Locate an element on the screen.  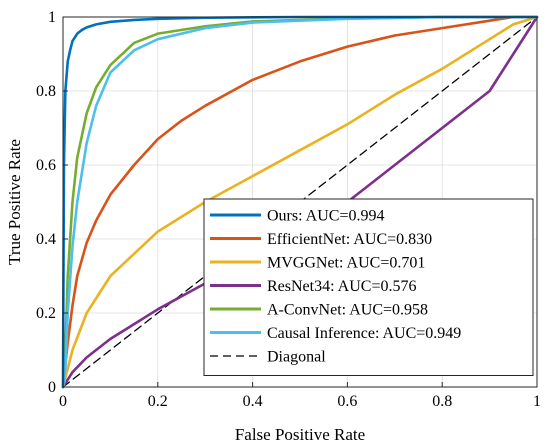
legend-entry: Causal Inference: AUC=0.949 is located at coordinates (364, 333).